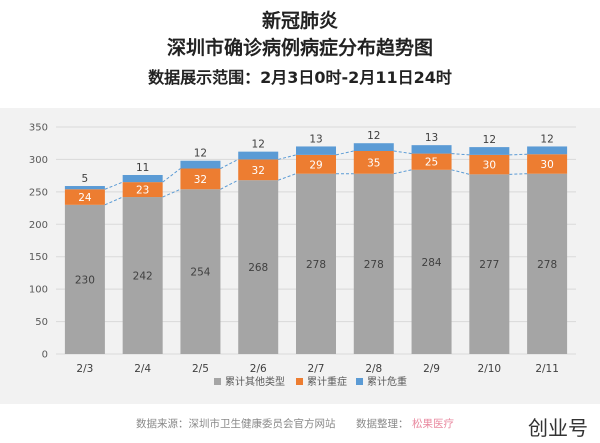 The width and height of the screenshot is (600, 443). What do you see at coordinates (373, 369) in the screenshot?
I see `x-tick-label: 2/8` at bounding box center [373, 369].